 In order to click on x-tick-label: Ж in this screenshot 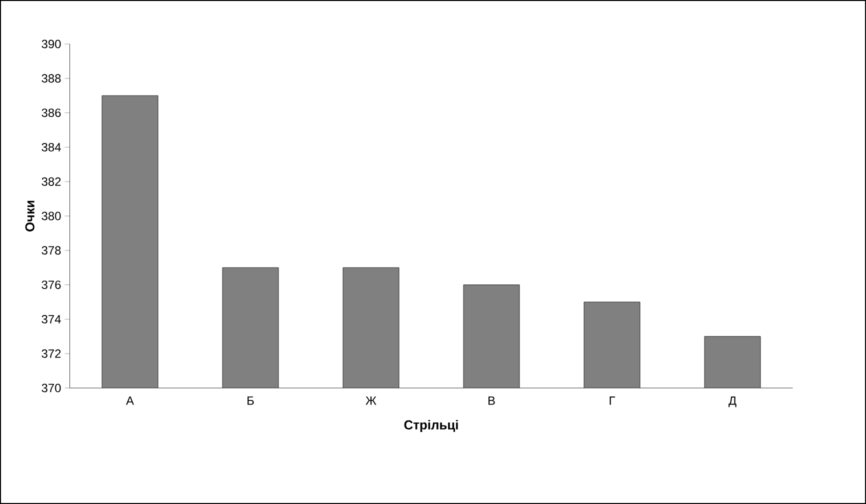, I will do `click(371, 400)`.